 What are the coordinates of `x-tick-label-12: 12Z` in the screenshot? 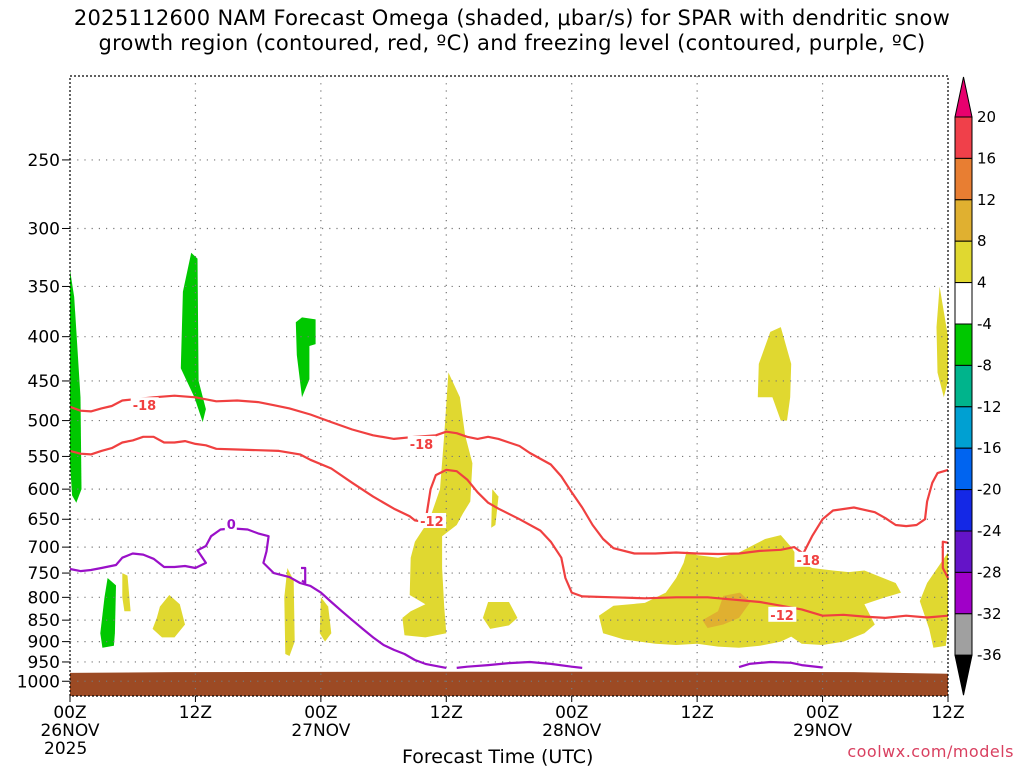 It's located at (195, 713).